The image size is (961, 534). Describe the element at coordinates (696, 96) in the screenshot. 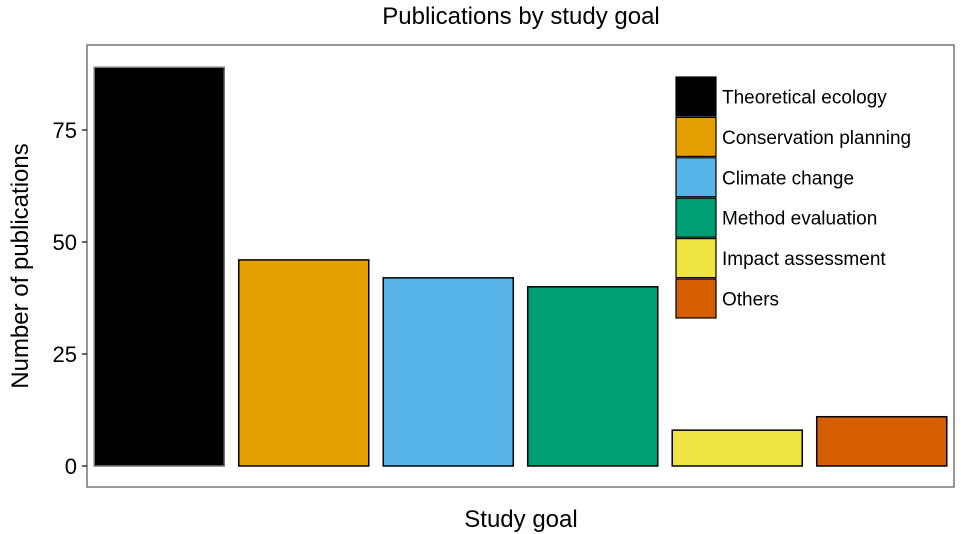

I see `legend-key-theoretical-ecology` at that location.